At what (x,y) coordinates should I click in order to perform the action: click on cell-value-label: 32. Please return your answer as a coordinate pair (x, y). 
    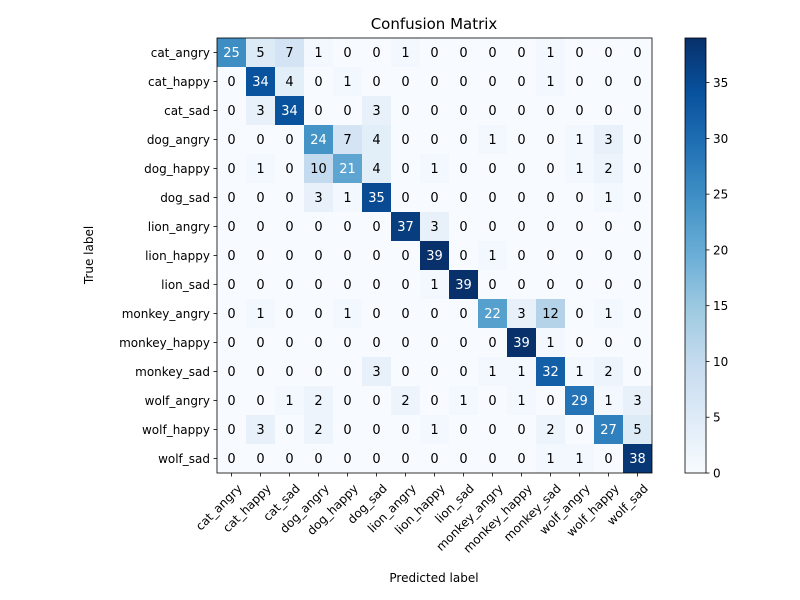
    Looking at the image, I should click on (550, 372).